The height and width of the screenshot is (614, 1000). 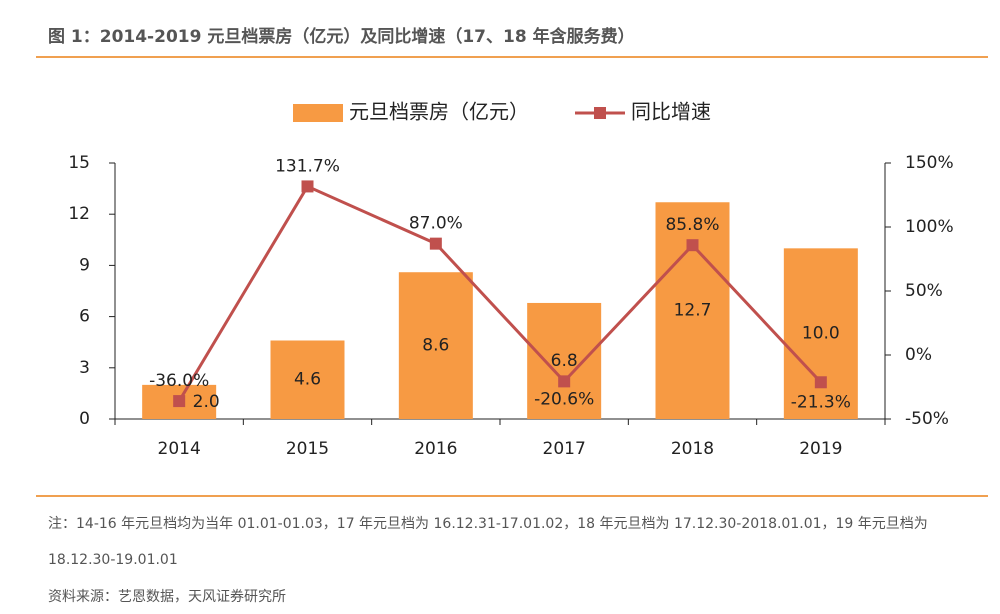 I want to click on bar-label: 10.0, so click(x=821, y=334).